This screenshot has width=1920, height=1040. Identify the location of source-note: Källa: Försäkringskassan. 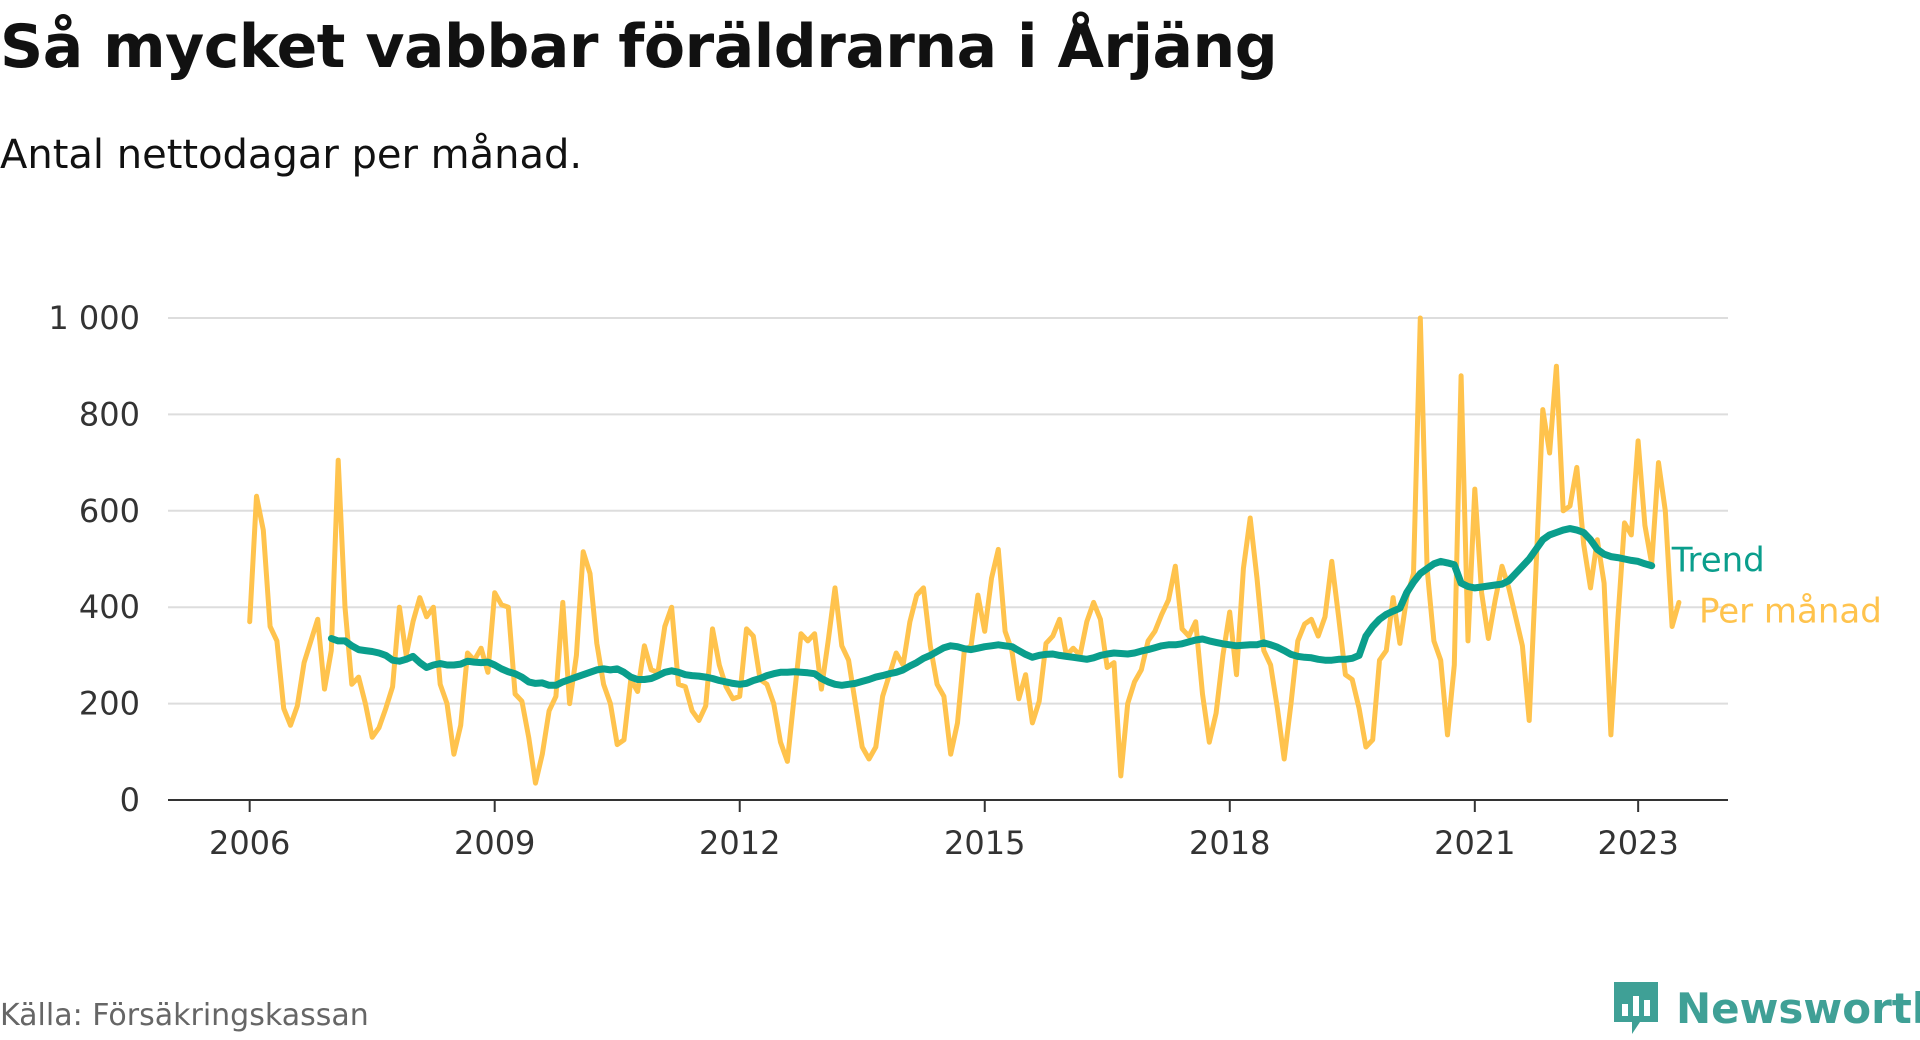
(184, 1015).